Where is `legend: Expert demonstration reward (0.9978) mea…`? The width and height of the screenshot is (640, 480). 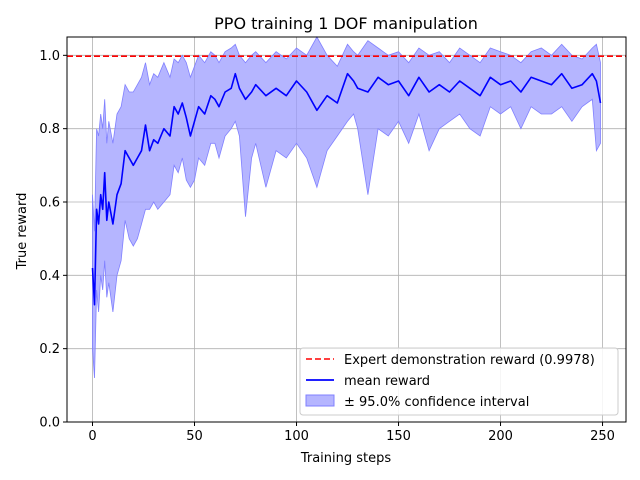 legend: Expert demonstration reward (0.9978) mea… is located at coordinates (459, 381).